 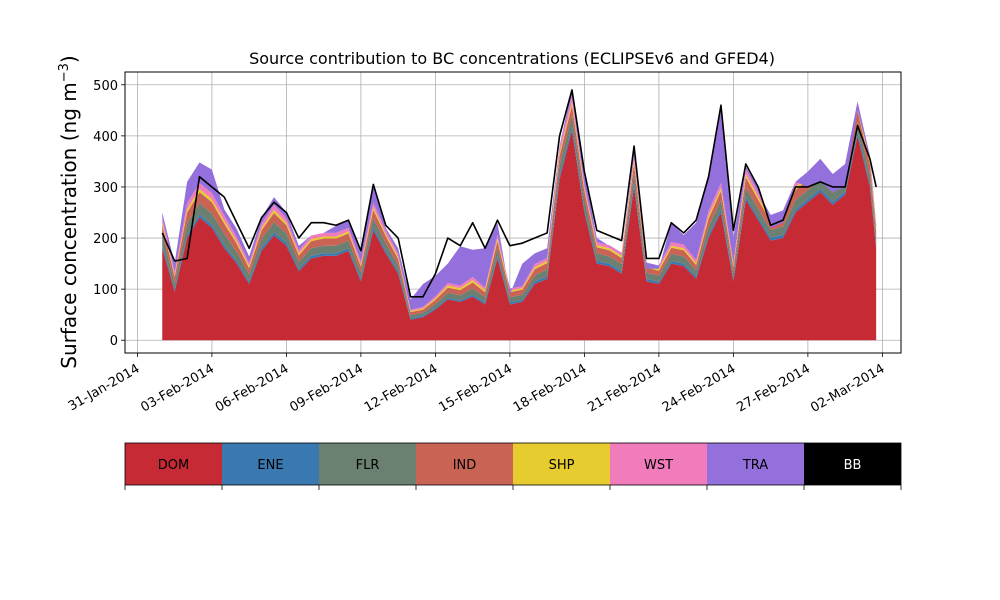 What do you see at coordinates (109, 214) in the screenshot?
I see `y-axis-ticks: 0 100 200 300 400 500` at bounding box center [109, 214].